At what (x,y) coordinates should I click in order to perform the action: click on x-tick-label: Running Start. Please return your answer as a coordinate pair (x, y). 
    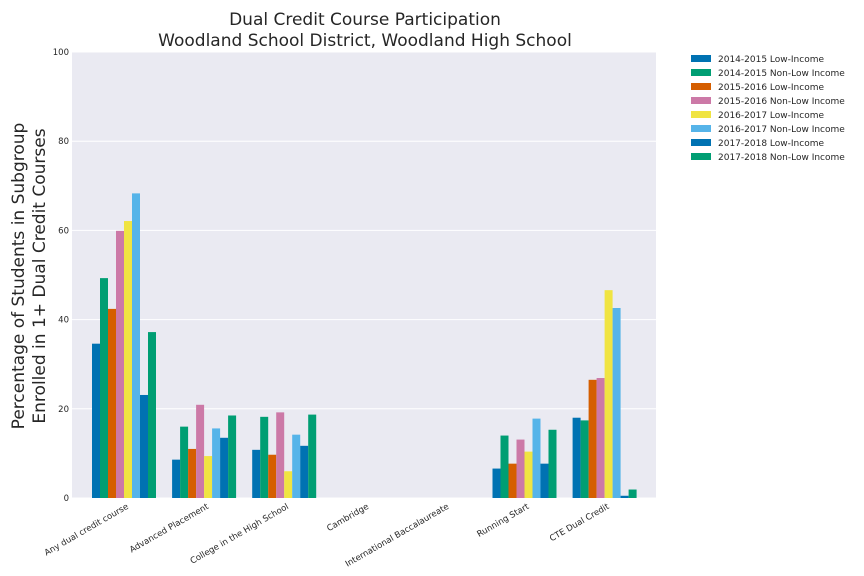
    Looking at the image, I should click on (504, 521).